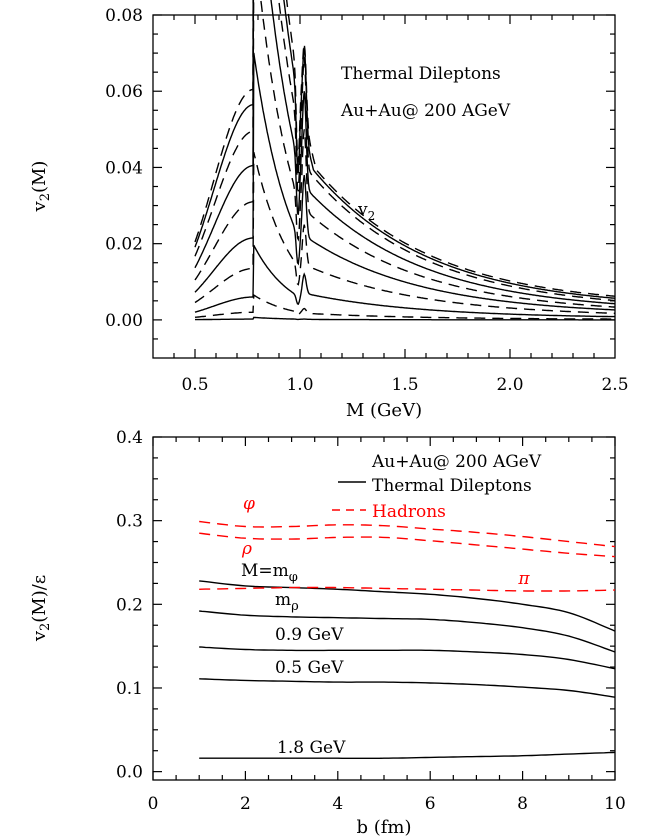  I want to click on top-y-tick-label: 0.02, so click(124, 245).